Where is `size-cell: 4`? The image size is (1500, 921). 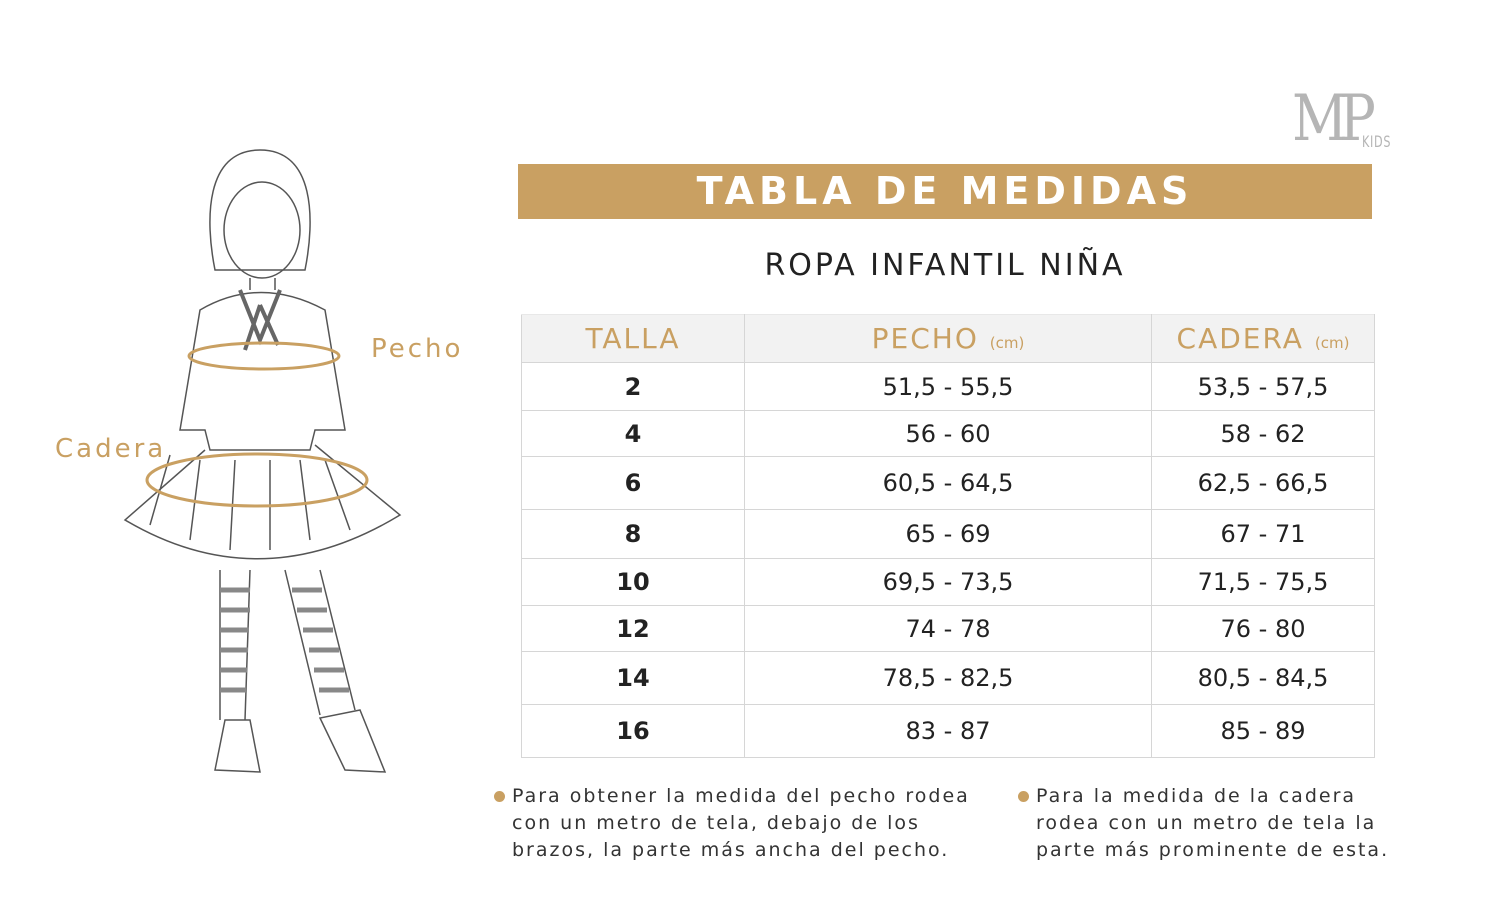
size-cell: 4 is located at coordinates (633, 433).